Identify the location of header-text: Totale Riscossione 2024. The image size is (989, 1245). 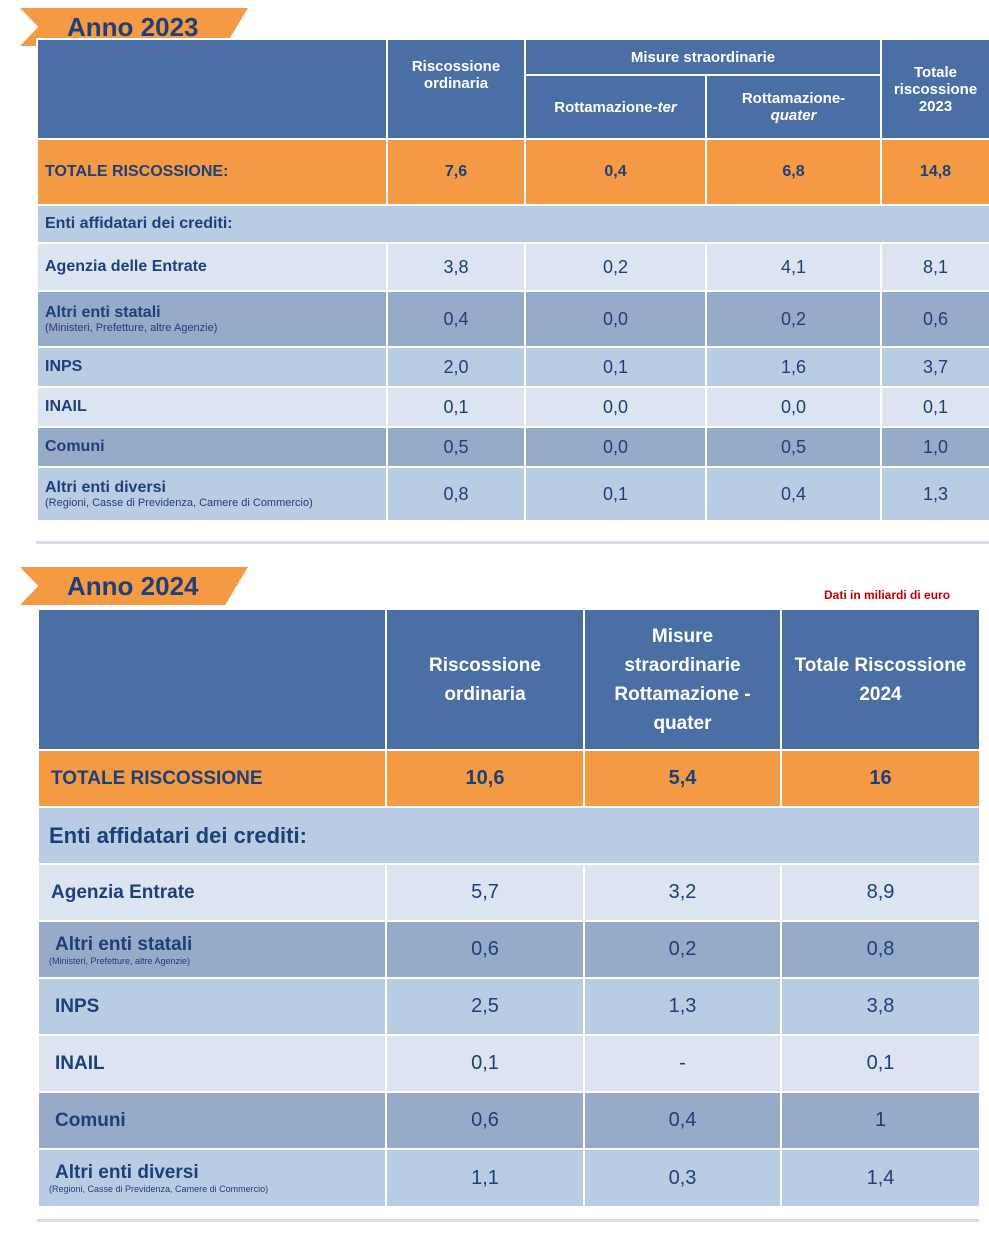
(880, 679).